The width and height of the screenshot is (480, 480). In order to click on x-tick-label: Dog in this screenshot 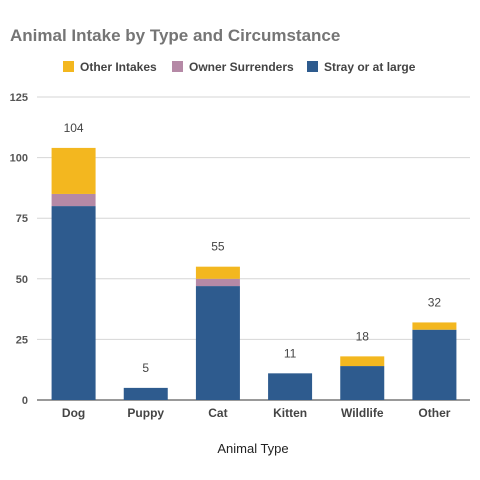, I will do `click(73, 413)`.